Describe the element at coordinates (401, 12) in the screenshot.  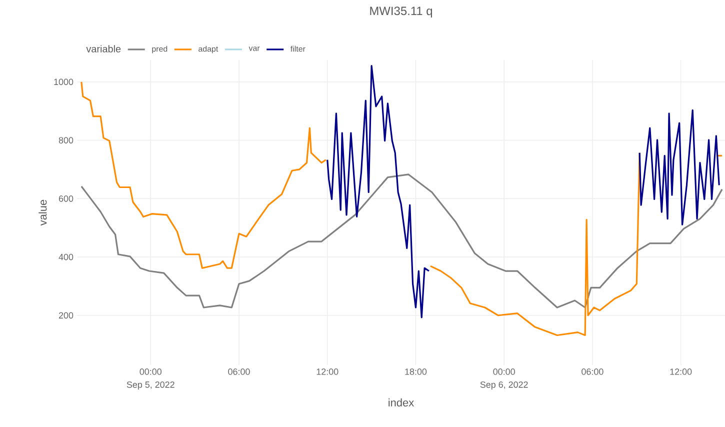
I see `chart-title: MWI35.11 q` at that location.